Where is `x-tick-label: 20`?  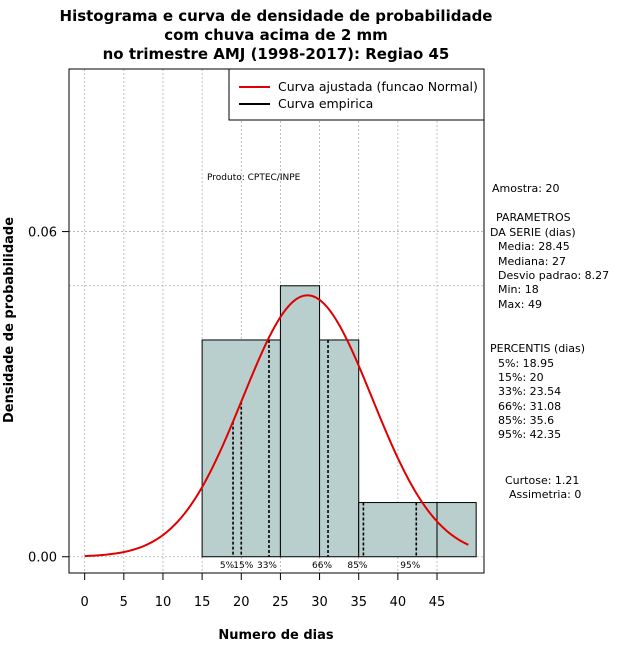
x-tick-label: 20 is located at coordinates (241, 602).